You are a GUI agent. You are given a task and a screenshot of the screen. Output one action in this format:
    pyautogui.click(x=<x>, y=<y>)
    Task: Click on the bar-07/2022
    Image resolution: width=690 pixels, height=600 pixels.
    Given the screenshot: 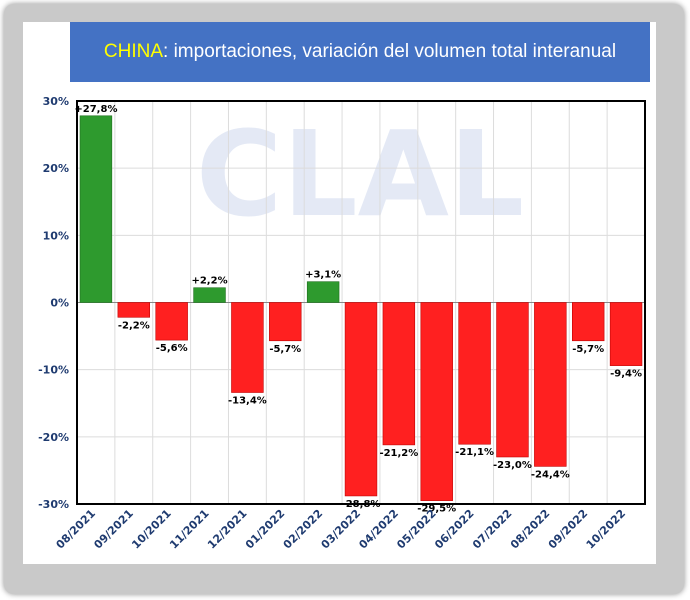 What is the action you would take?
    pyautogui.click(x=512, y=380)
    